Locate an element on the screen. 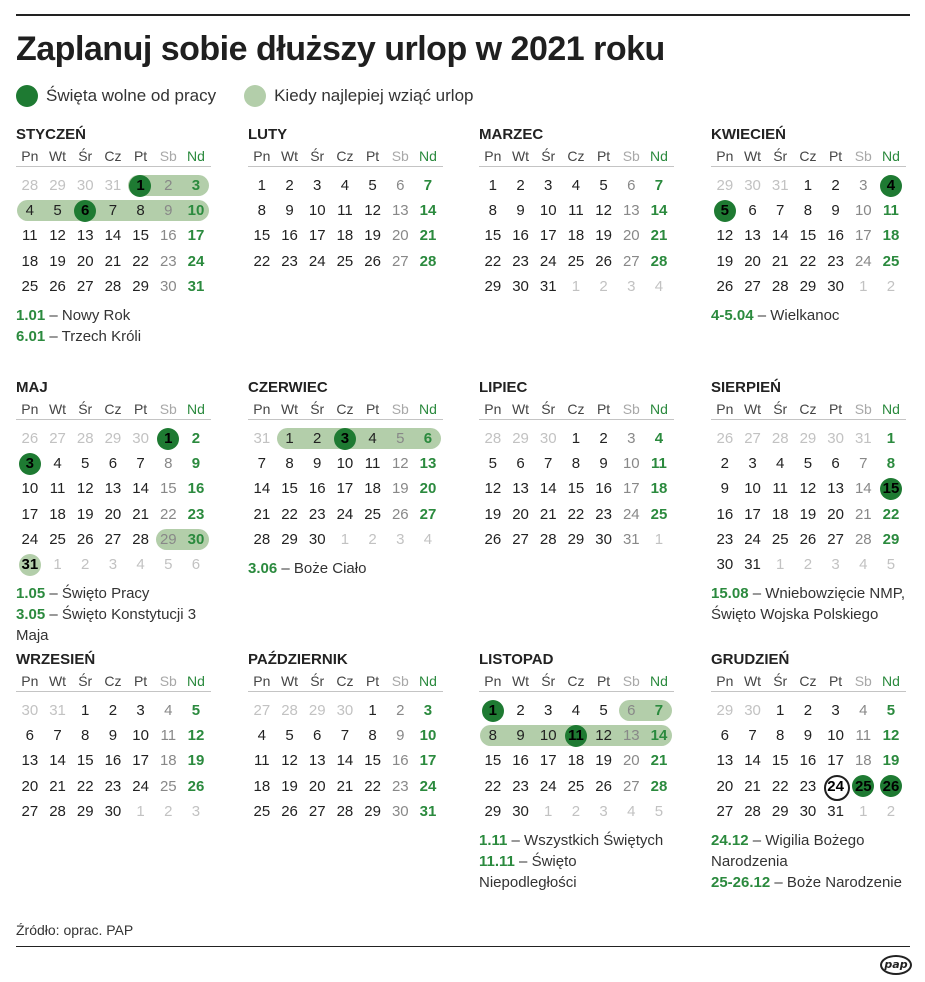 Image resolution: width=925 pixels, height=982 pixels. week-row: 4 5 6 7 8 9 10 is located at coordinates (113, 210).